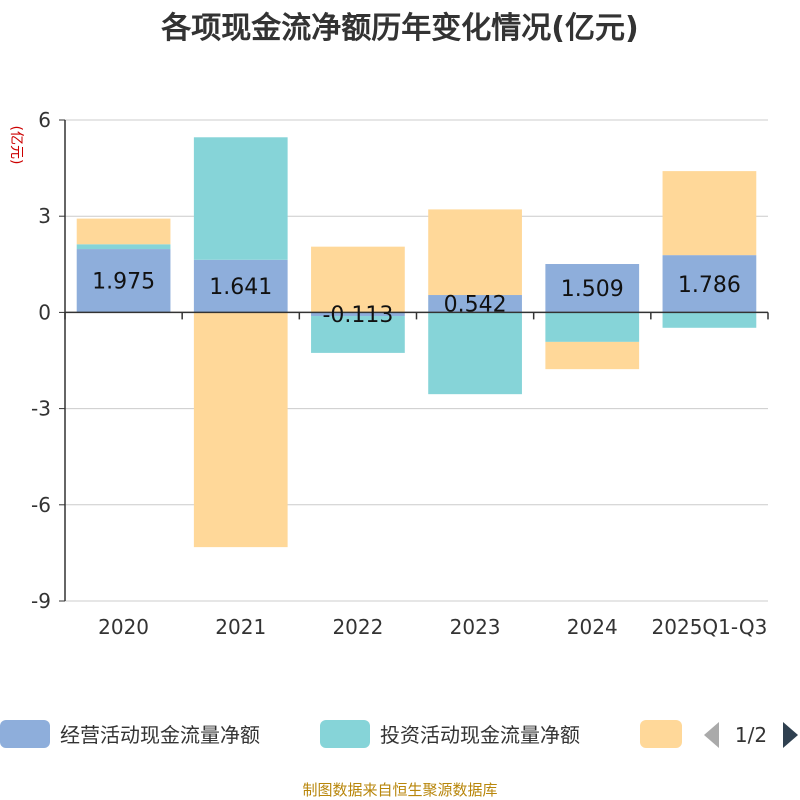  I want to click on data-label: -0.113, so click(357, 315).